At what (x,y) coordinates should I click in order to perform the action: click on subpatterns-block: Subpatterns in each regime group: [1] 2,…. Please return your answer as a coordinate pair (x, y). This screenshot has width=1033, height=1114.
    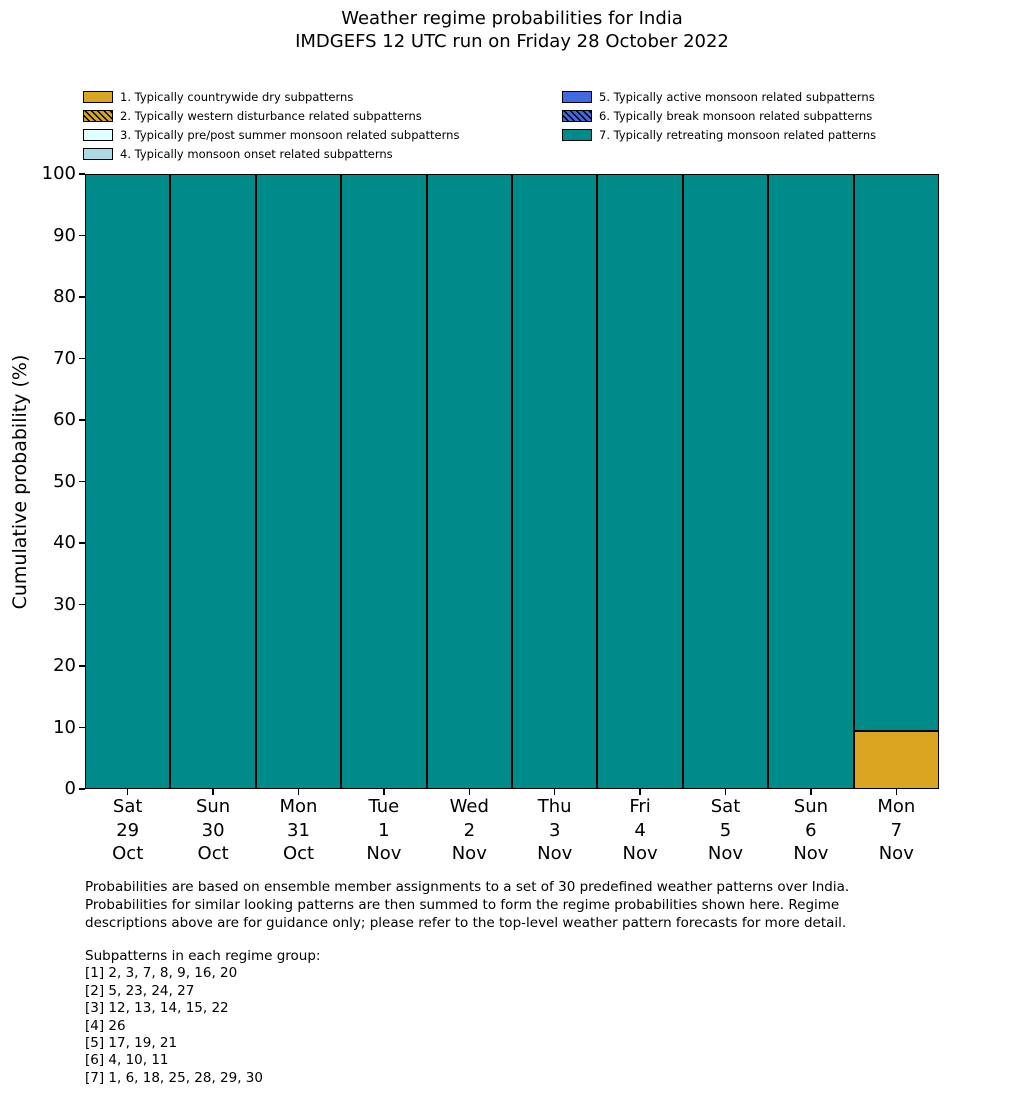
    Looking at the image, I should click on (202, 1017).